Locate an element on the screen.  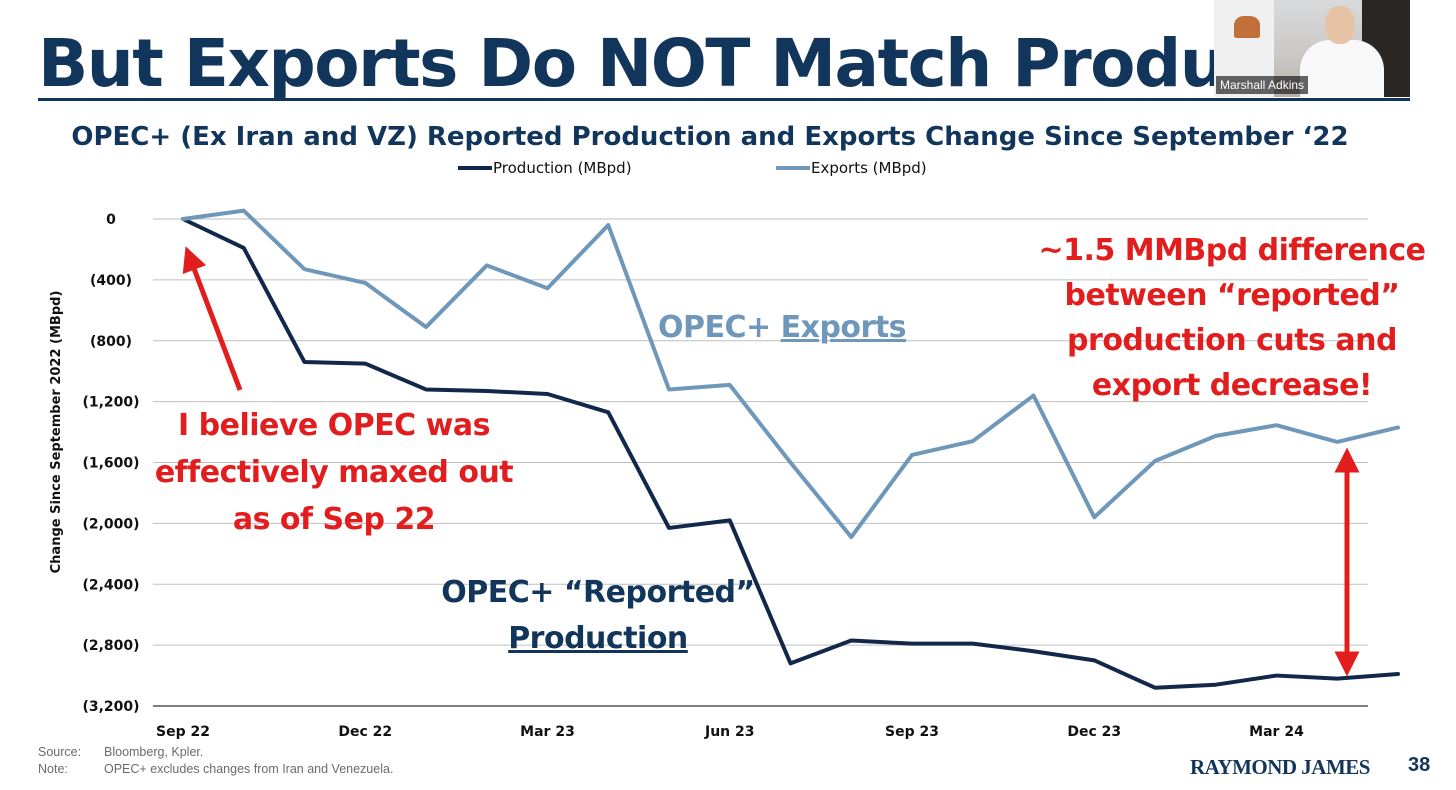
maxed-out-callout-line: as of Sep 22 is located at coordinates (334, 519).